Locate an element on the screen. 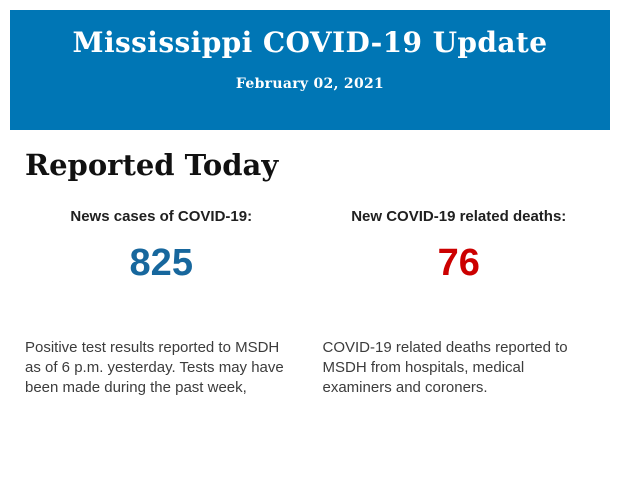  new-cases-label: News cases of COVID-19: is located at coordinates (161, 216).